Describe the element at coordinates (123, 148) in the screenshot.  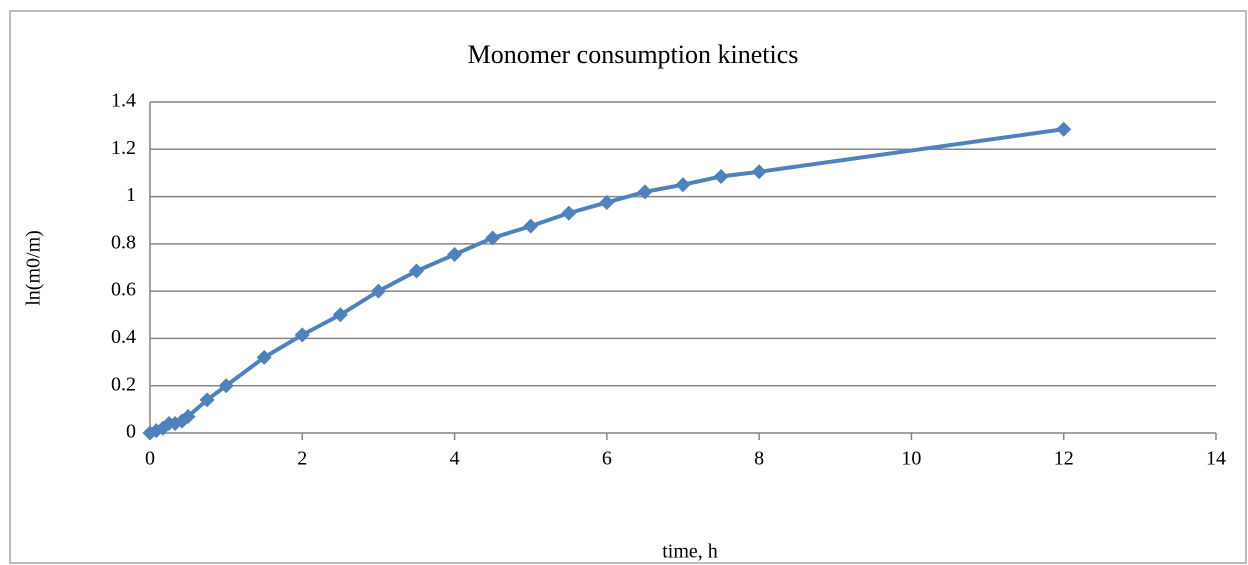
I see `y-tick-label: 1.2` at that location.